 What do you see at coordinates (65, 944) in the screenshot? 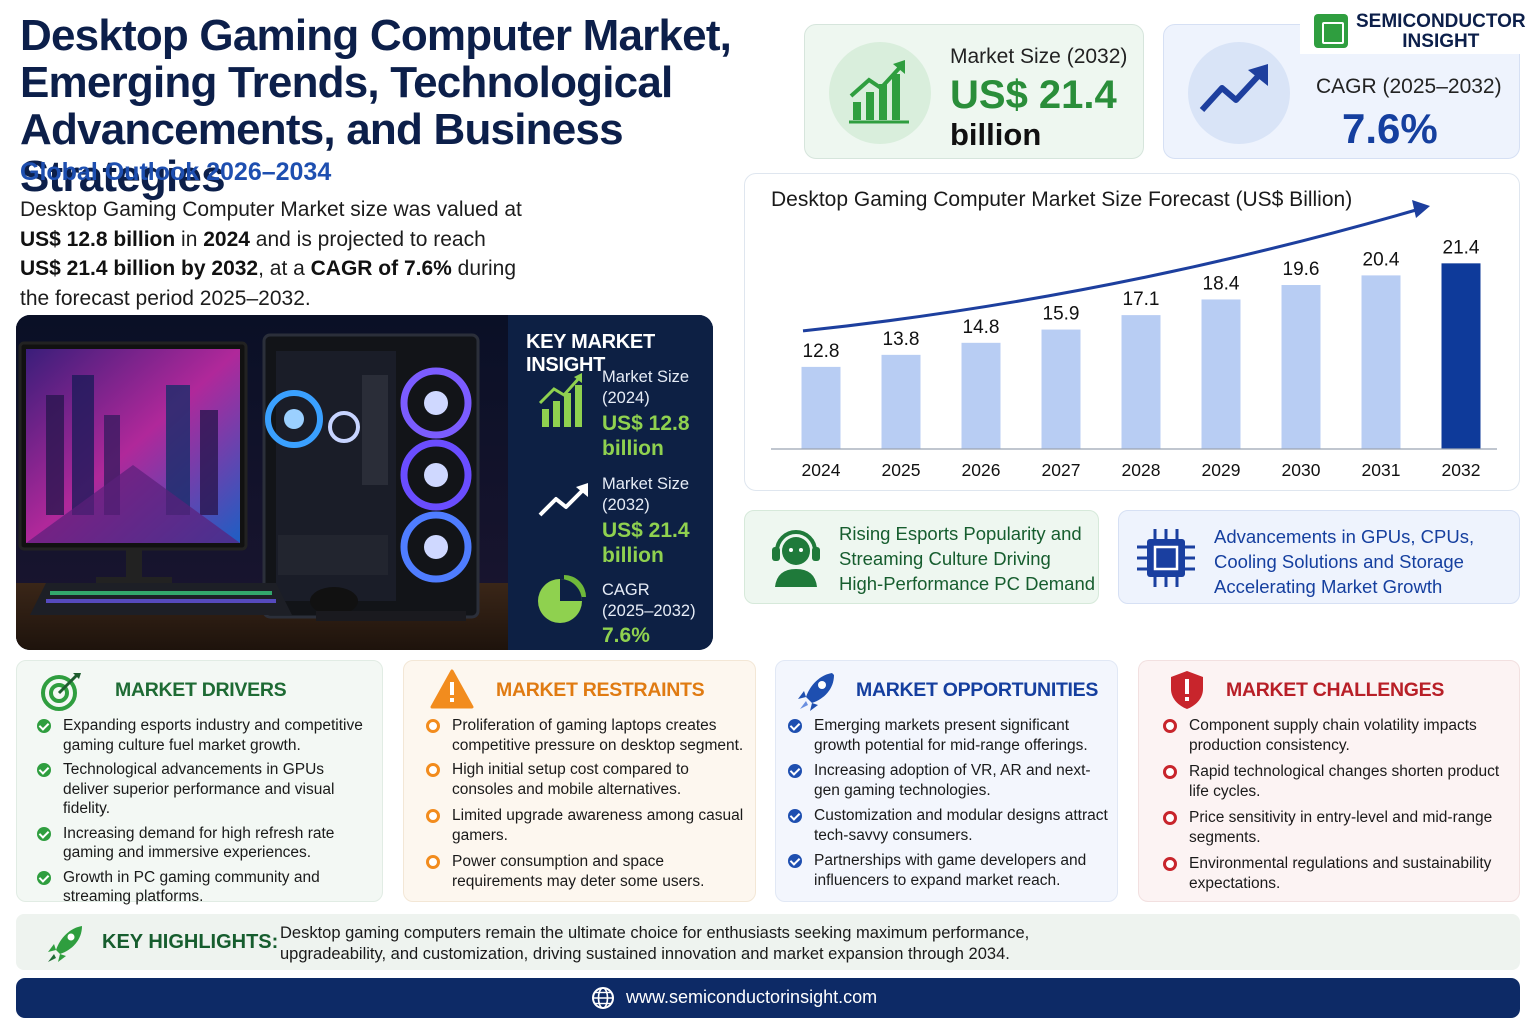
I see `rocket-launch-icon` at bounding box center [65, 944].